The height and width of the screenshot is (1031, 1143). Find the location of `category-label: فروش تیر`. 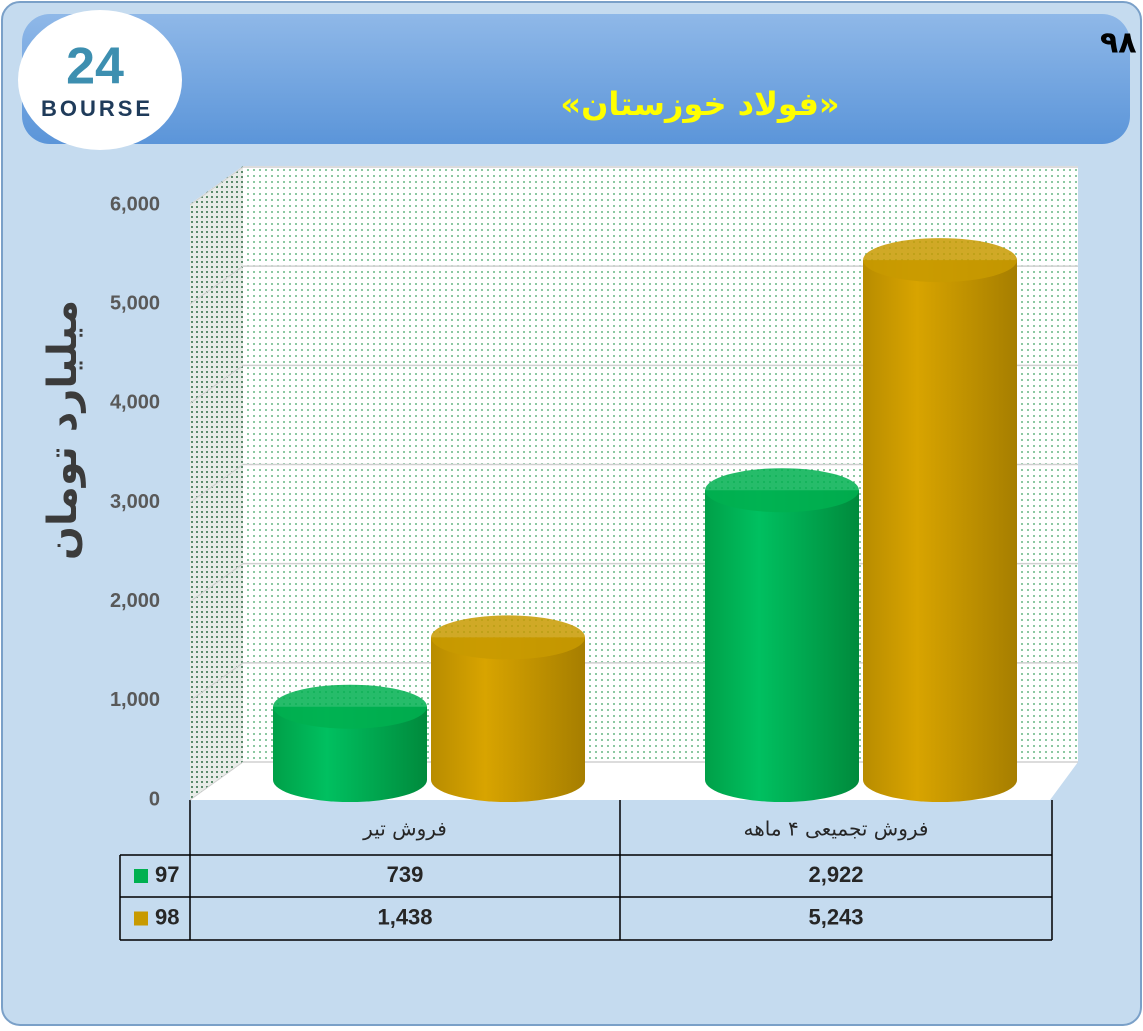

category-label: فروش تیر is located at coordinates (404, 829).